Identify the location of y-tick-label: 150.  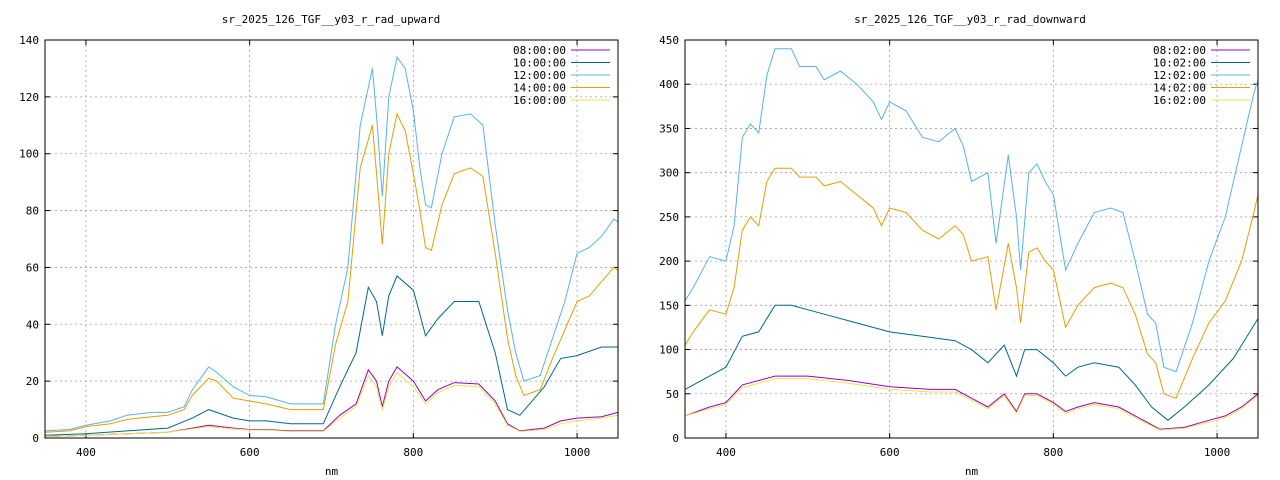
(669, 305).